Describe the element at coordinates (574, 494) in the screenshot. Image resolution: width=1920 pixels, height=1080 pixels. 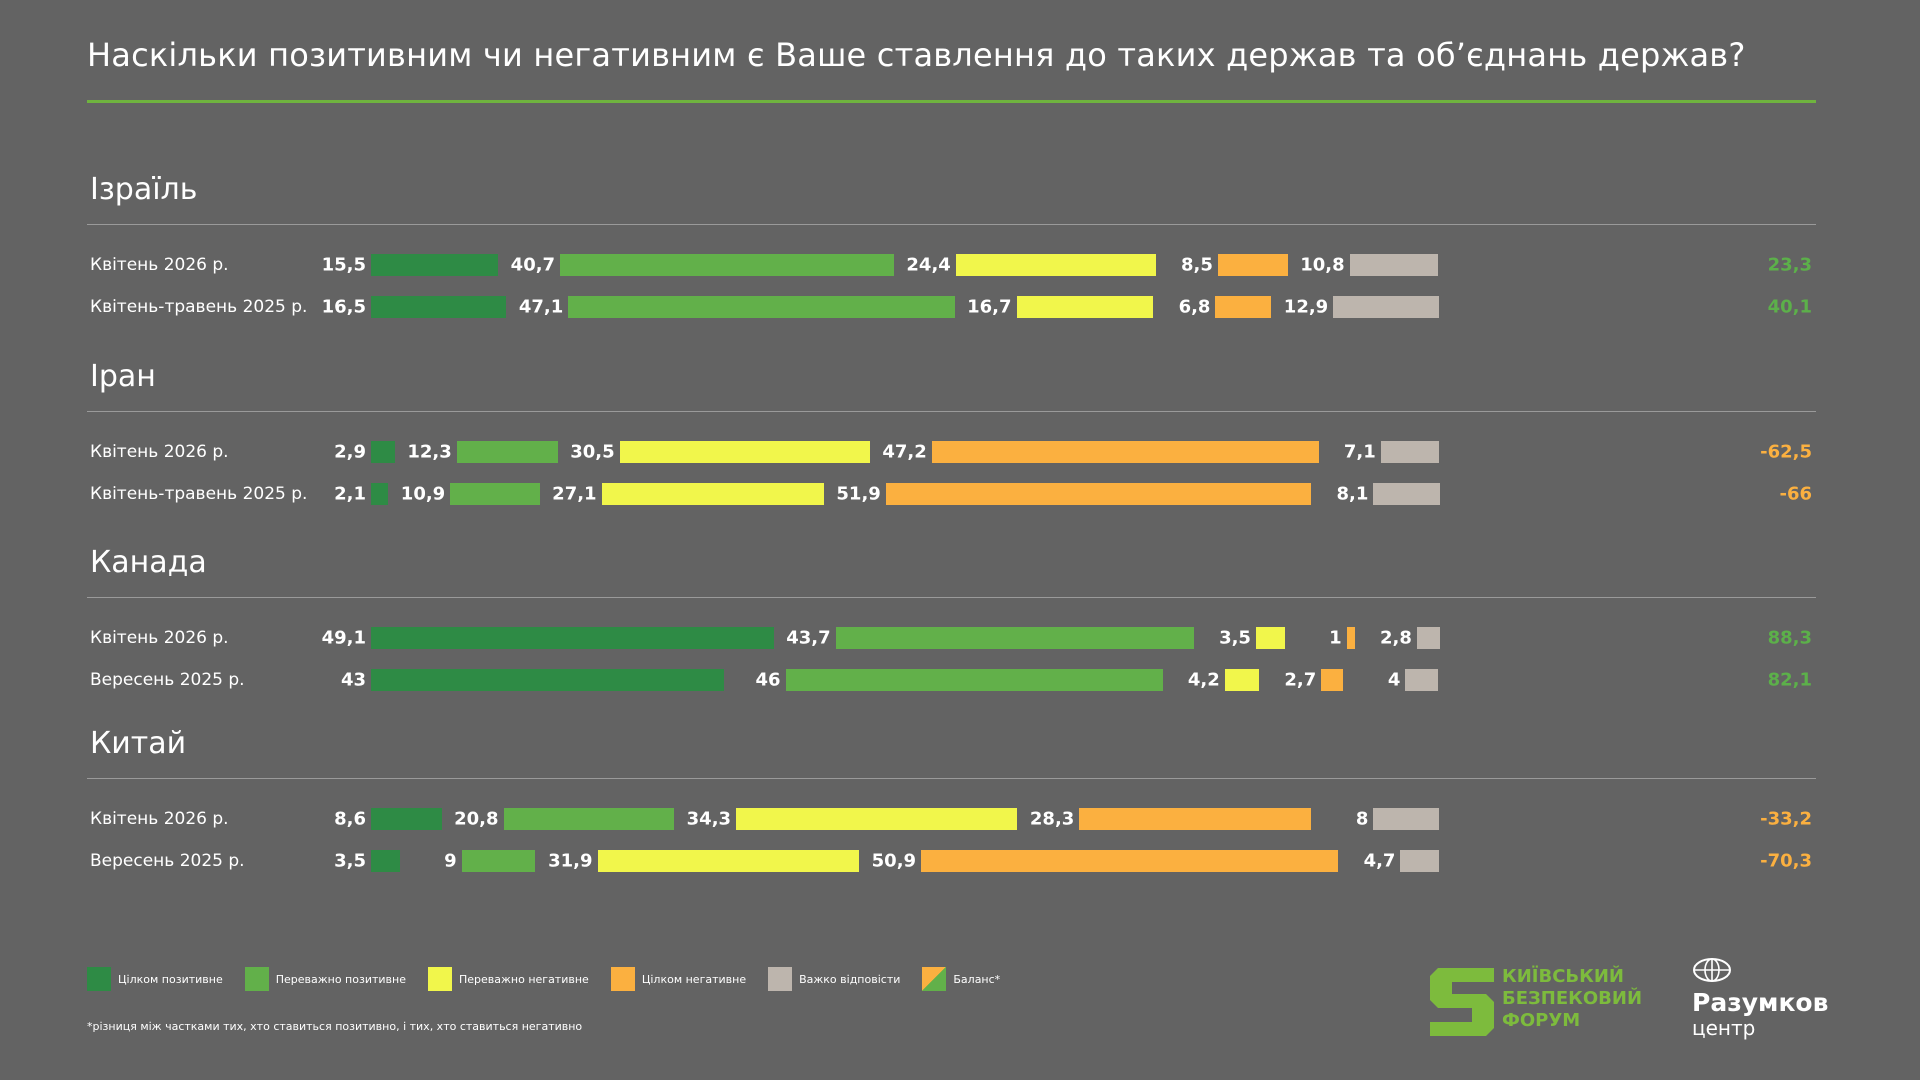
I see `bar-value-label: 27,1` at that location.